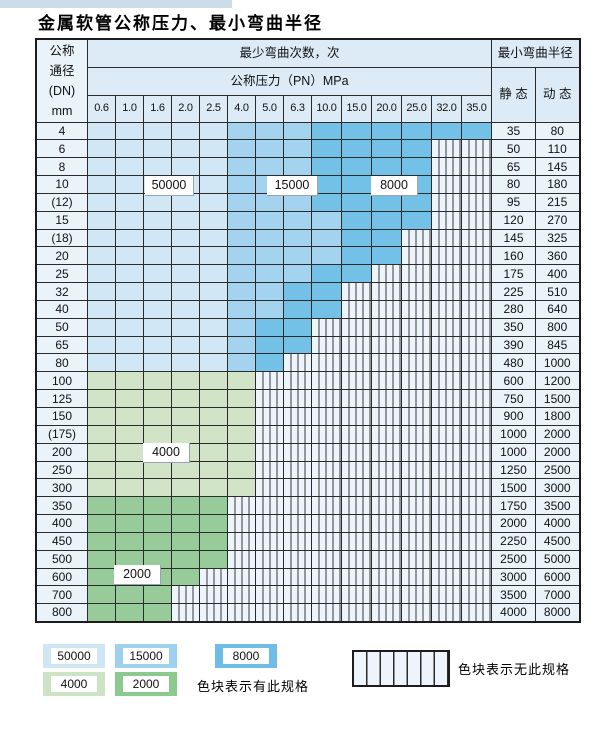 Image resolution: width=600 pixels, height=743 pixels. What do you see at coordinates (74, 684) in the screenshot?
I see `legend-chip-4000: 4000` at bounding box center [74, 684].